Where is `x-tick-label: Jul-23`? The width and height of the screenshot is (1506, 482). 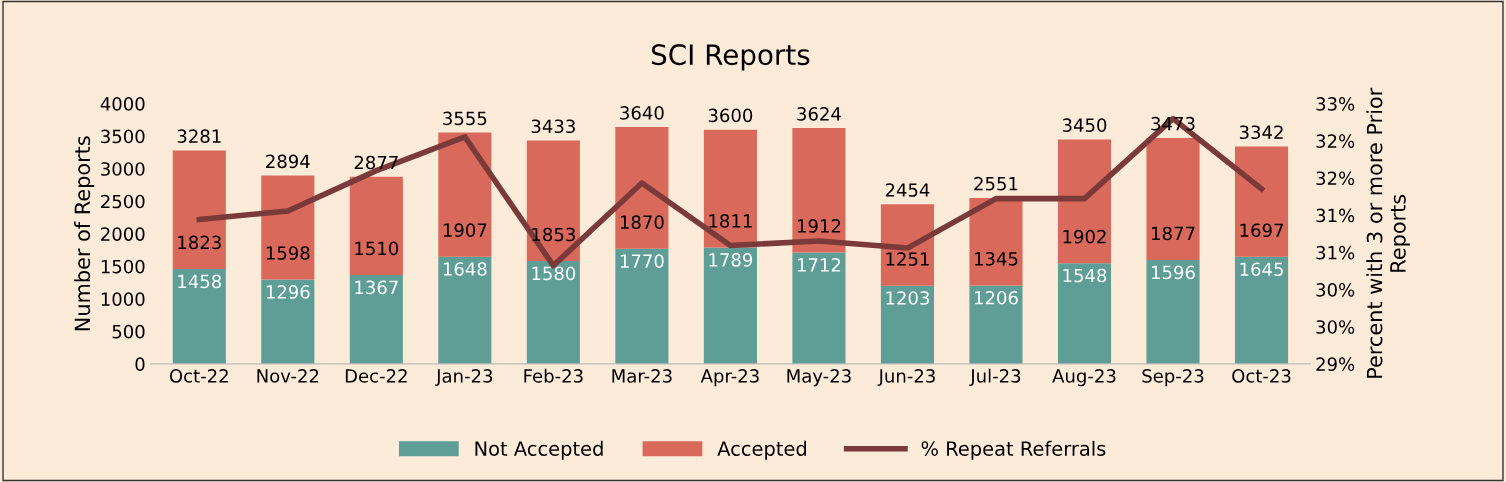 x-tick-label: Jul-23 is located at coordinates (995, 377).